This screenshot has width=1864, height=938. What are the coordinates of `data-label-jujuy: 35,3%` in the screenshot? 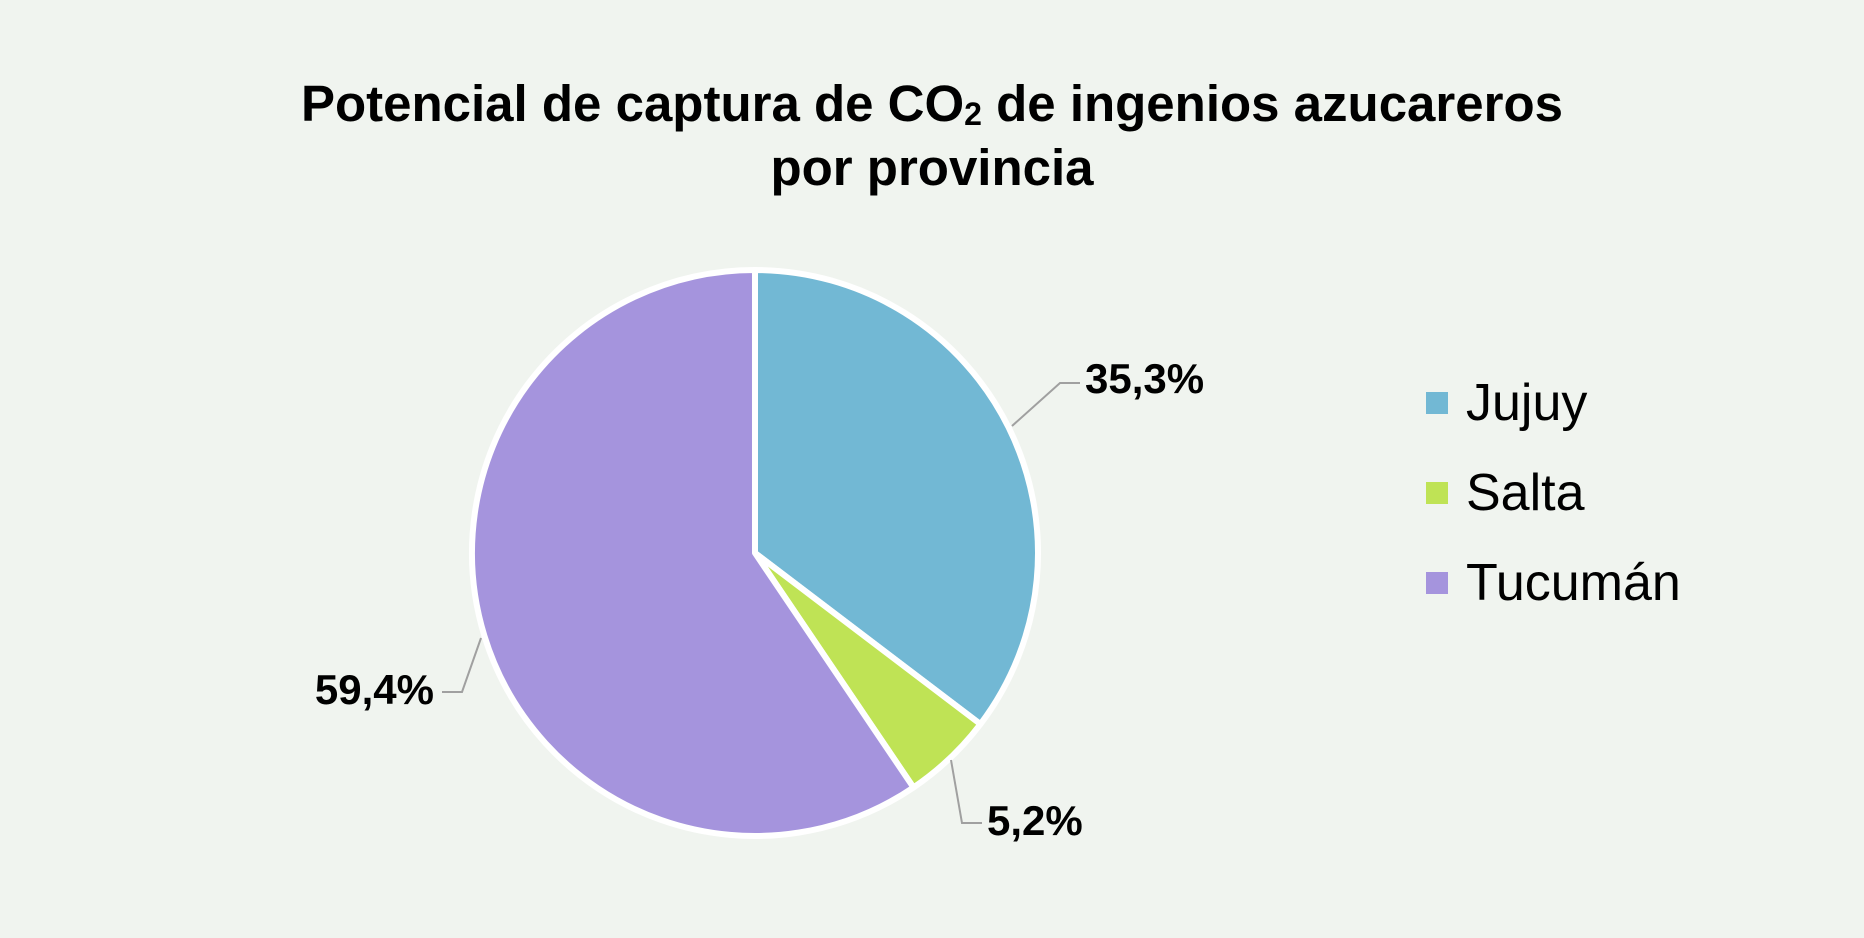 It's located at (1144, 378).